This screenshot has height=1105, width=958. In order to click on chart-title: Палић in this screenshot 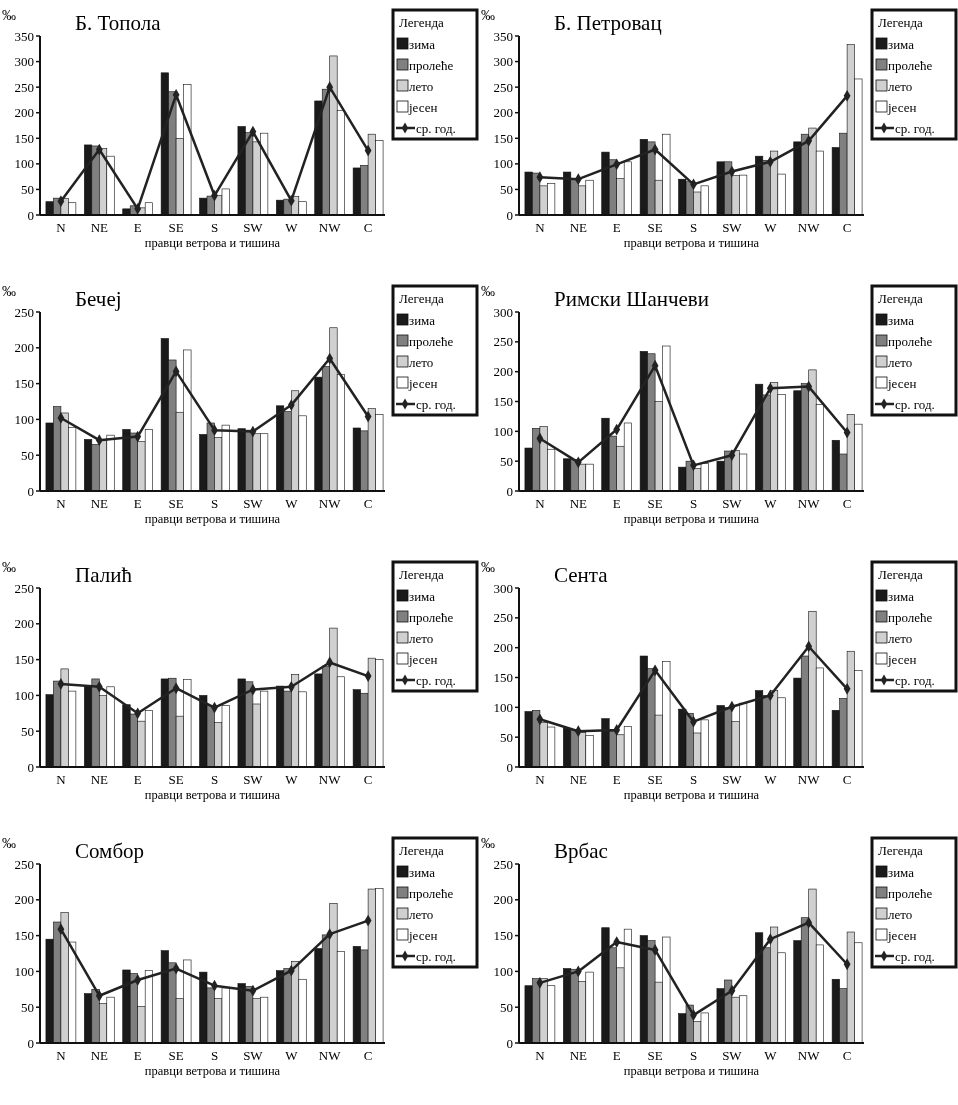, I will do `click(104, 575)`.